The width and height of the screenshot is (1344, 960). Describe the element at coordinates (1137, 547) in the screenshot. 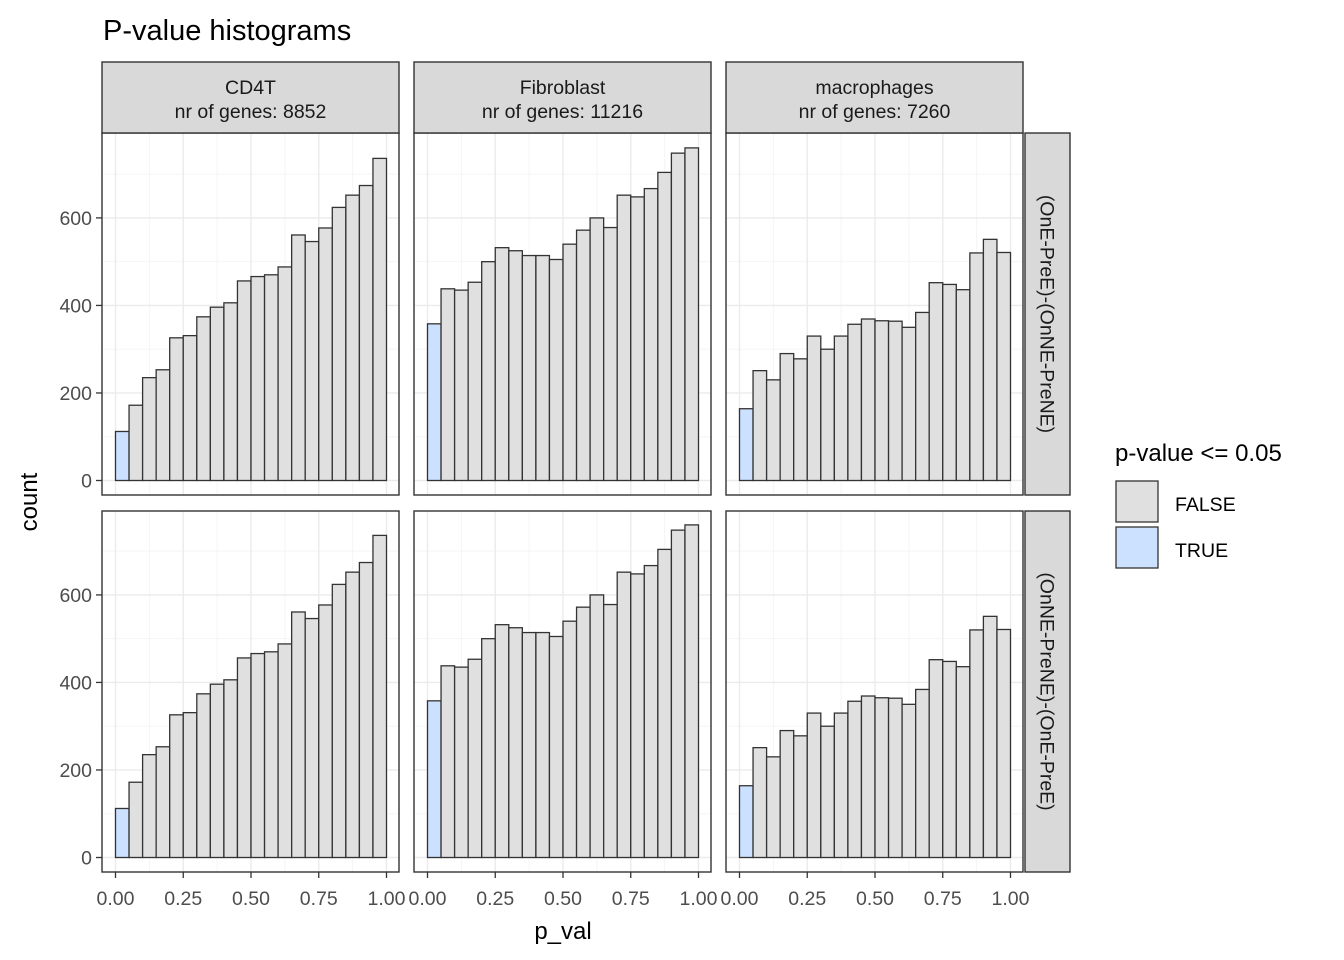

I see `legend-key-true` at that location.